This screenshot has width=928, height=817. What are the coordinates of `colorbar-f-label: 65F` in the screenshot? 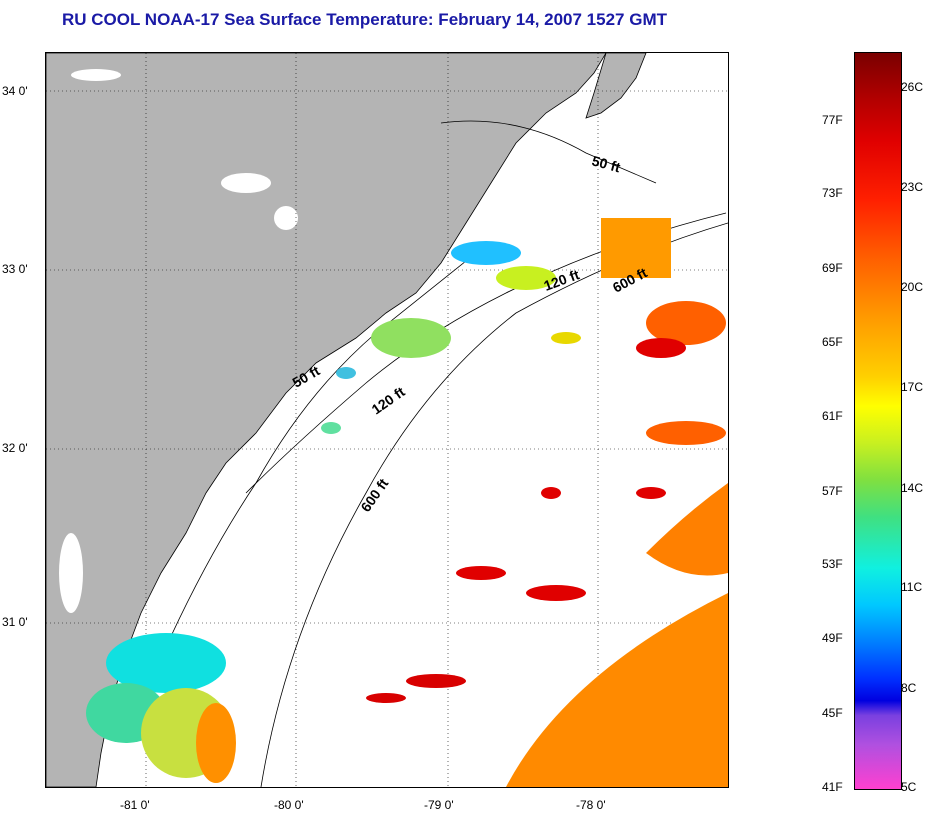 It's located at (832, 342).